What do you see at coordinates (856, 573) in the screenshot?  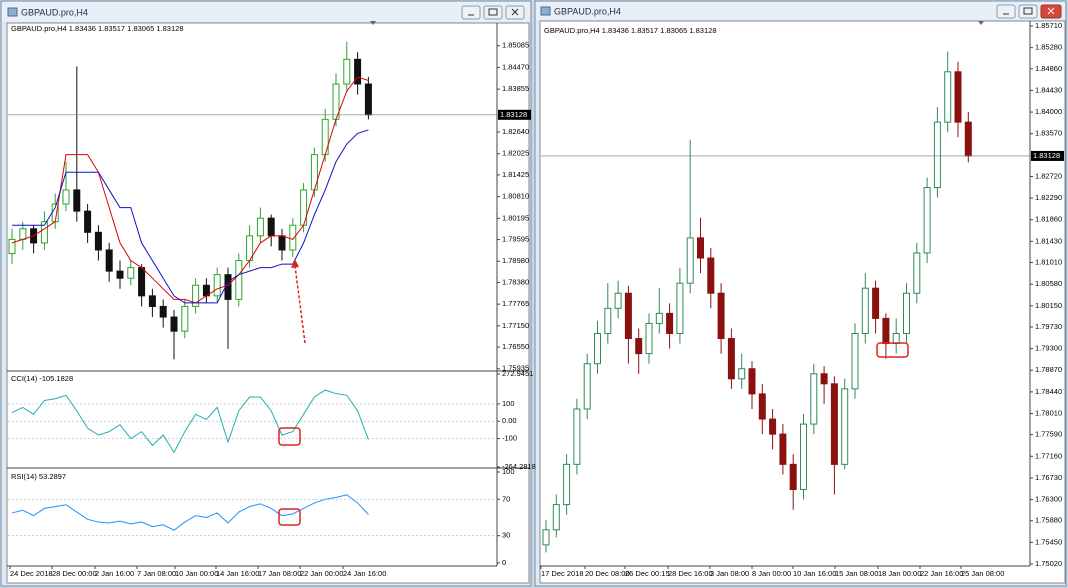 I see `time-label: 15 Jan 08:00` at bounding box center [856, 573].